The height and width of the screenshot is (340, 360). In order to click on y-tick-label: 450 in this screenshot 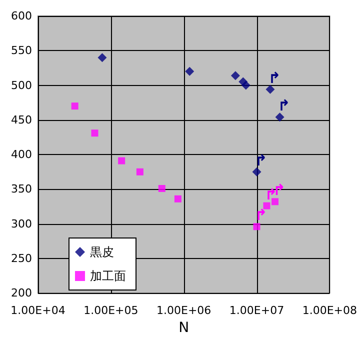, I will do `click(21, 119)`.